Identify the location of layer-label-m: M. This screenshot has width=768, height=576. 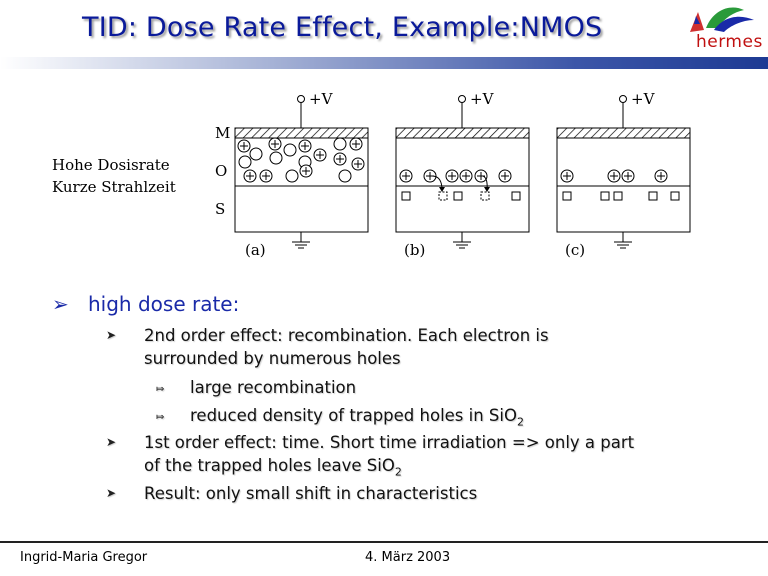
(222, 133).